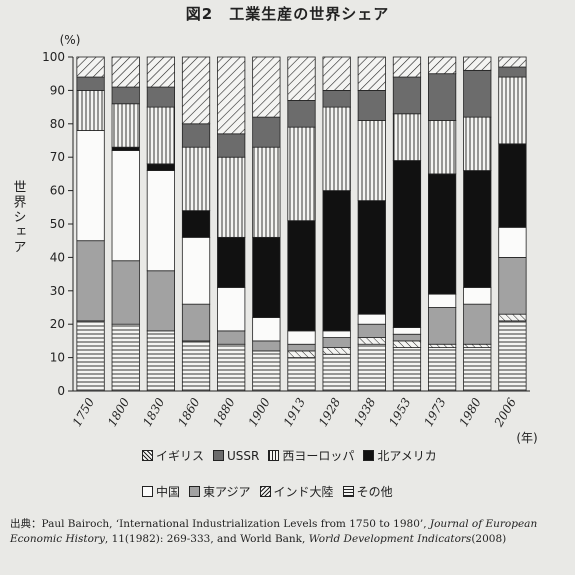  Describe the element at coordinates (266, 346) in the screenshot. I see `bar-1900-東アジア` at that location.